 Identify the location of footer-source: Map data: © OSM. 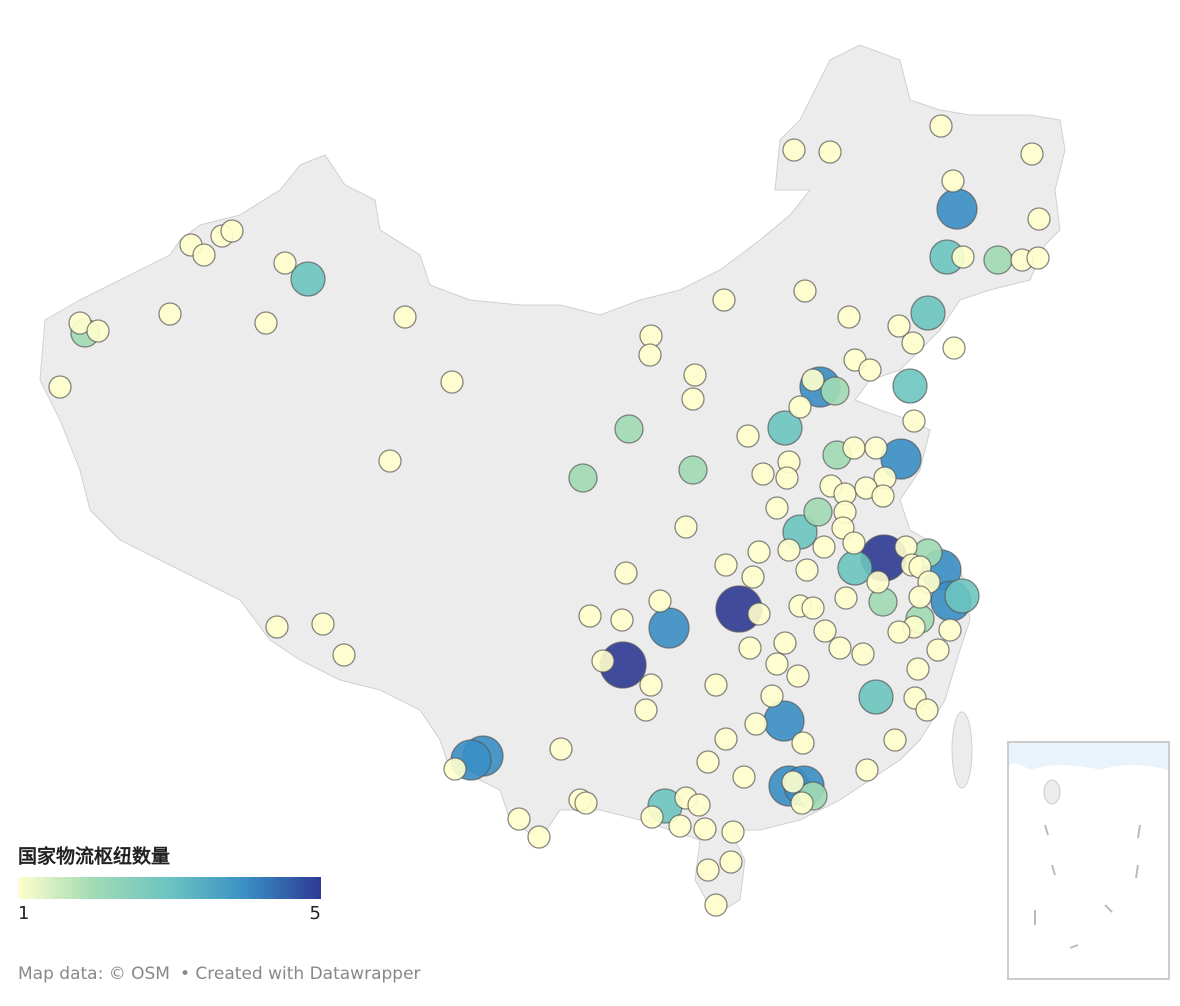
(94, 974).